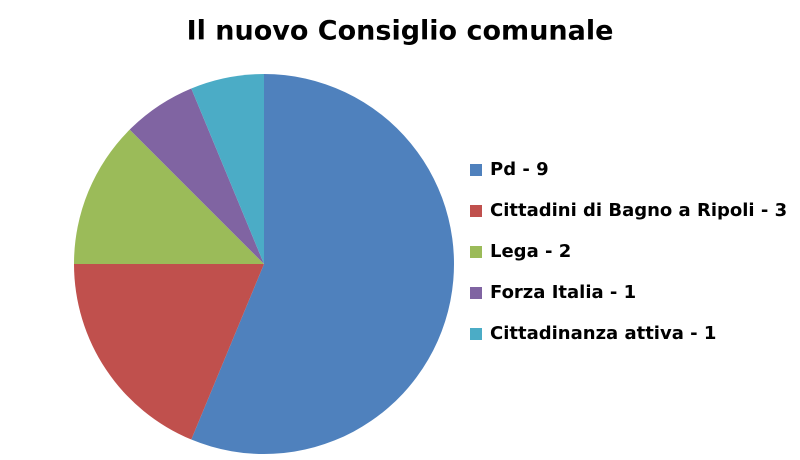  What do you see at coordinates (563, 292) in the screenshot?
I see `legend-label: Forza Italia - 1` at bounding box center [563, 292].